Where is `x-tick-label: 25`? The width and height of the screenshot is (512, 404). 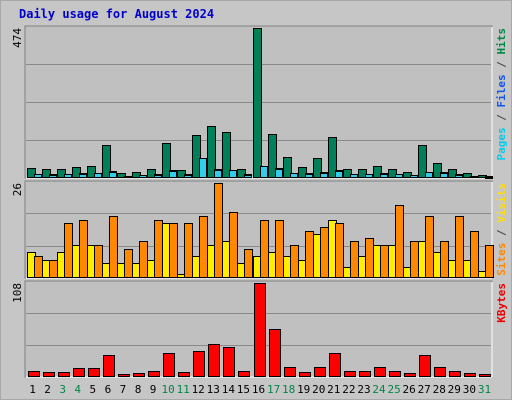
x-tick-label: 25 is located at coordinates (393, 389).